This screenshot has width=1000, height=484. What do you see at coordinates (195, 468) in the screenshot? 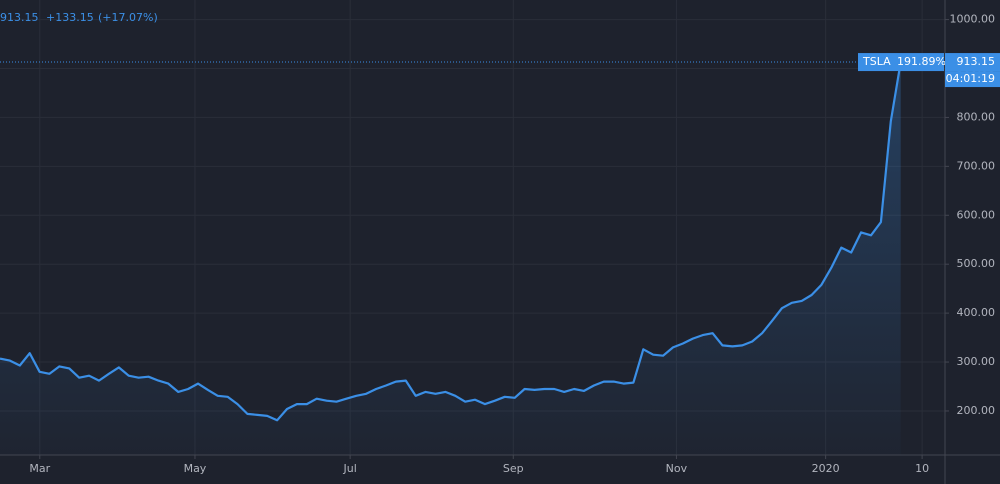
I see `x-tick-label: May` at bounding box center [195, 468].